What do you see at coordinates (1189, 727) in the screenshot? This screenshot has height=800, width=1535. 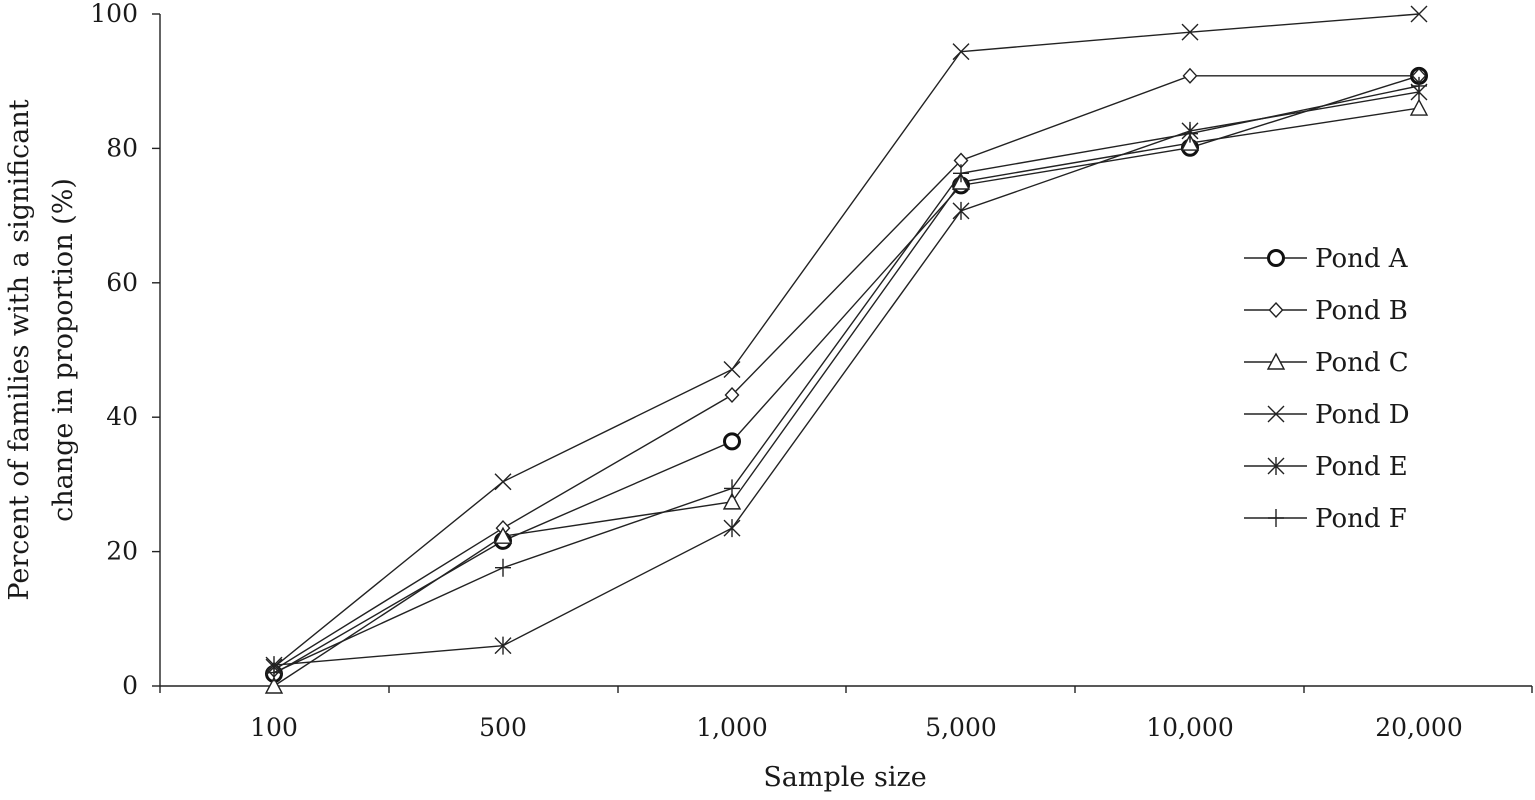 I see `x-tick-label: 10,000` at bounding box center [1189, 727].